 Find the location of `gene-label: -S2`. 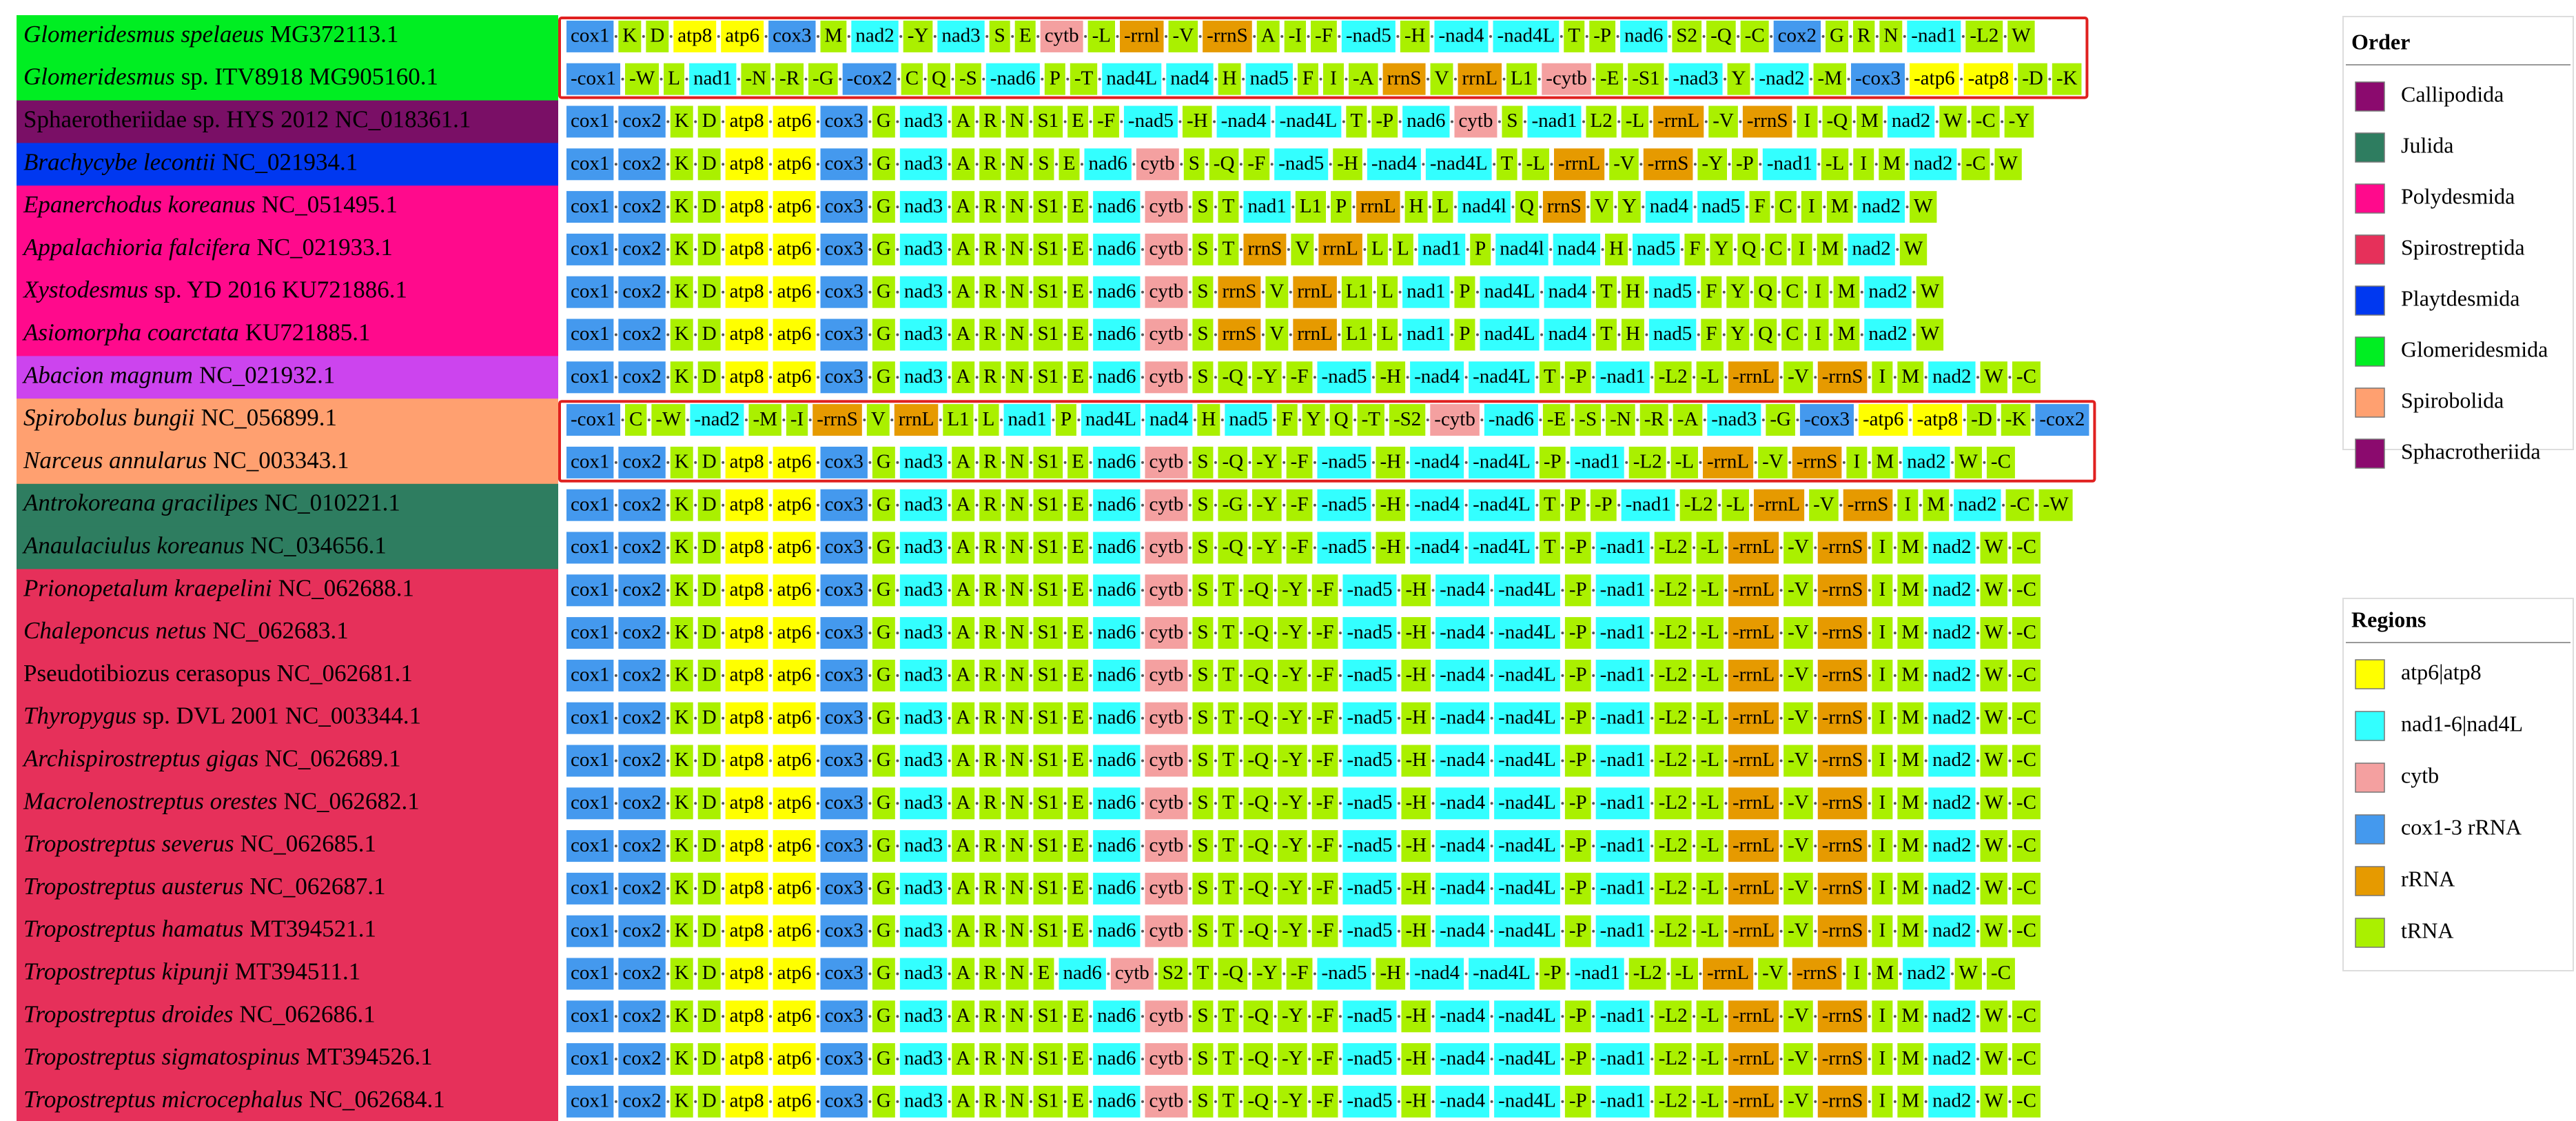

gene-label: -S2 is located at coordinates (1407, 419).